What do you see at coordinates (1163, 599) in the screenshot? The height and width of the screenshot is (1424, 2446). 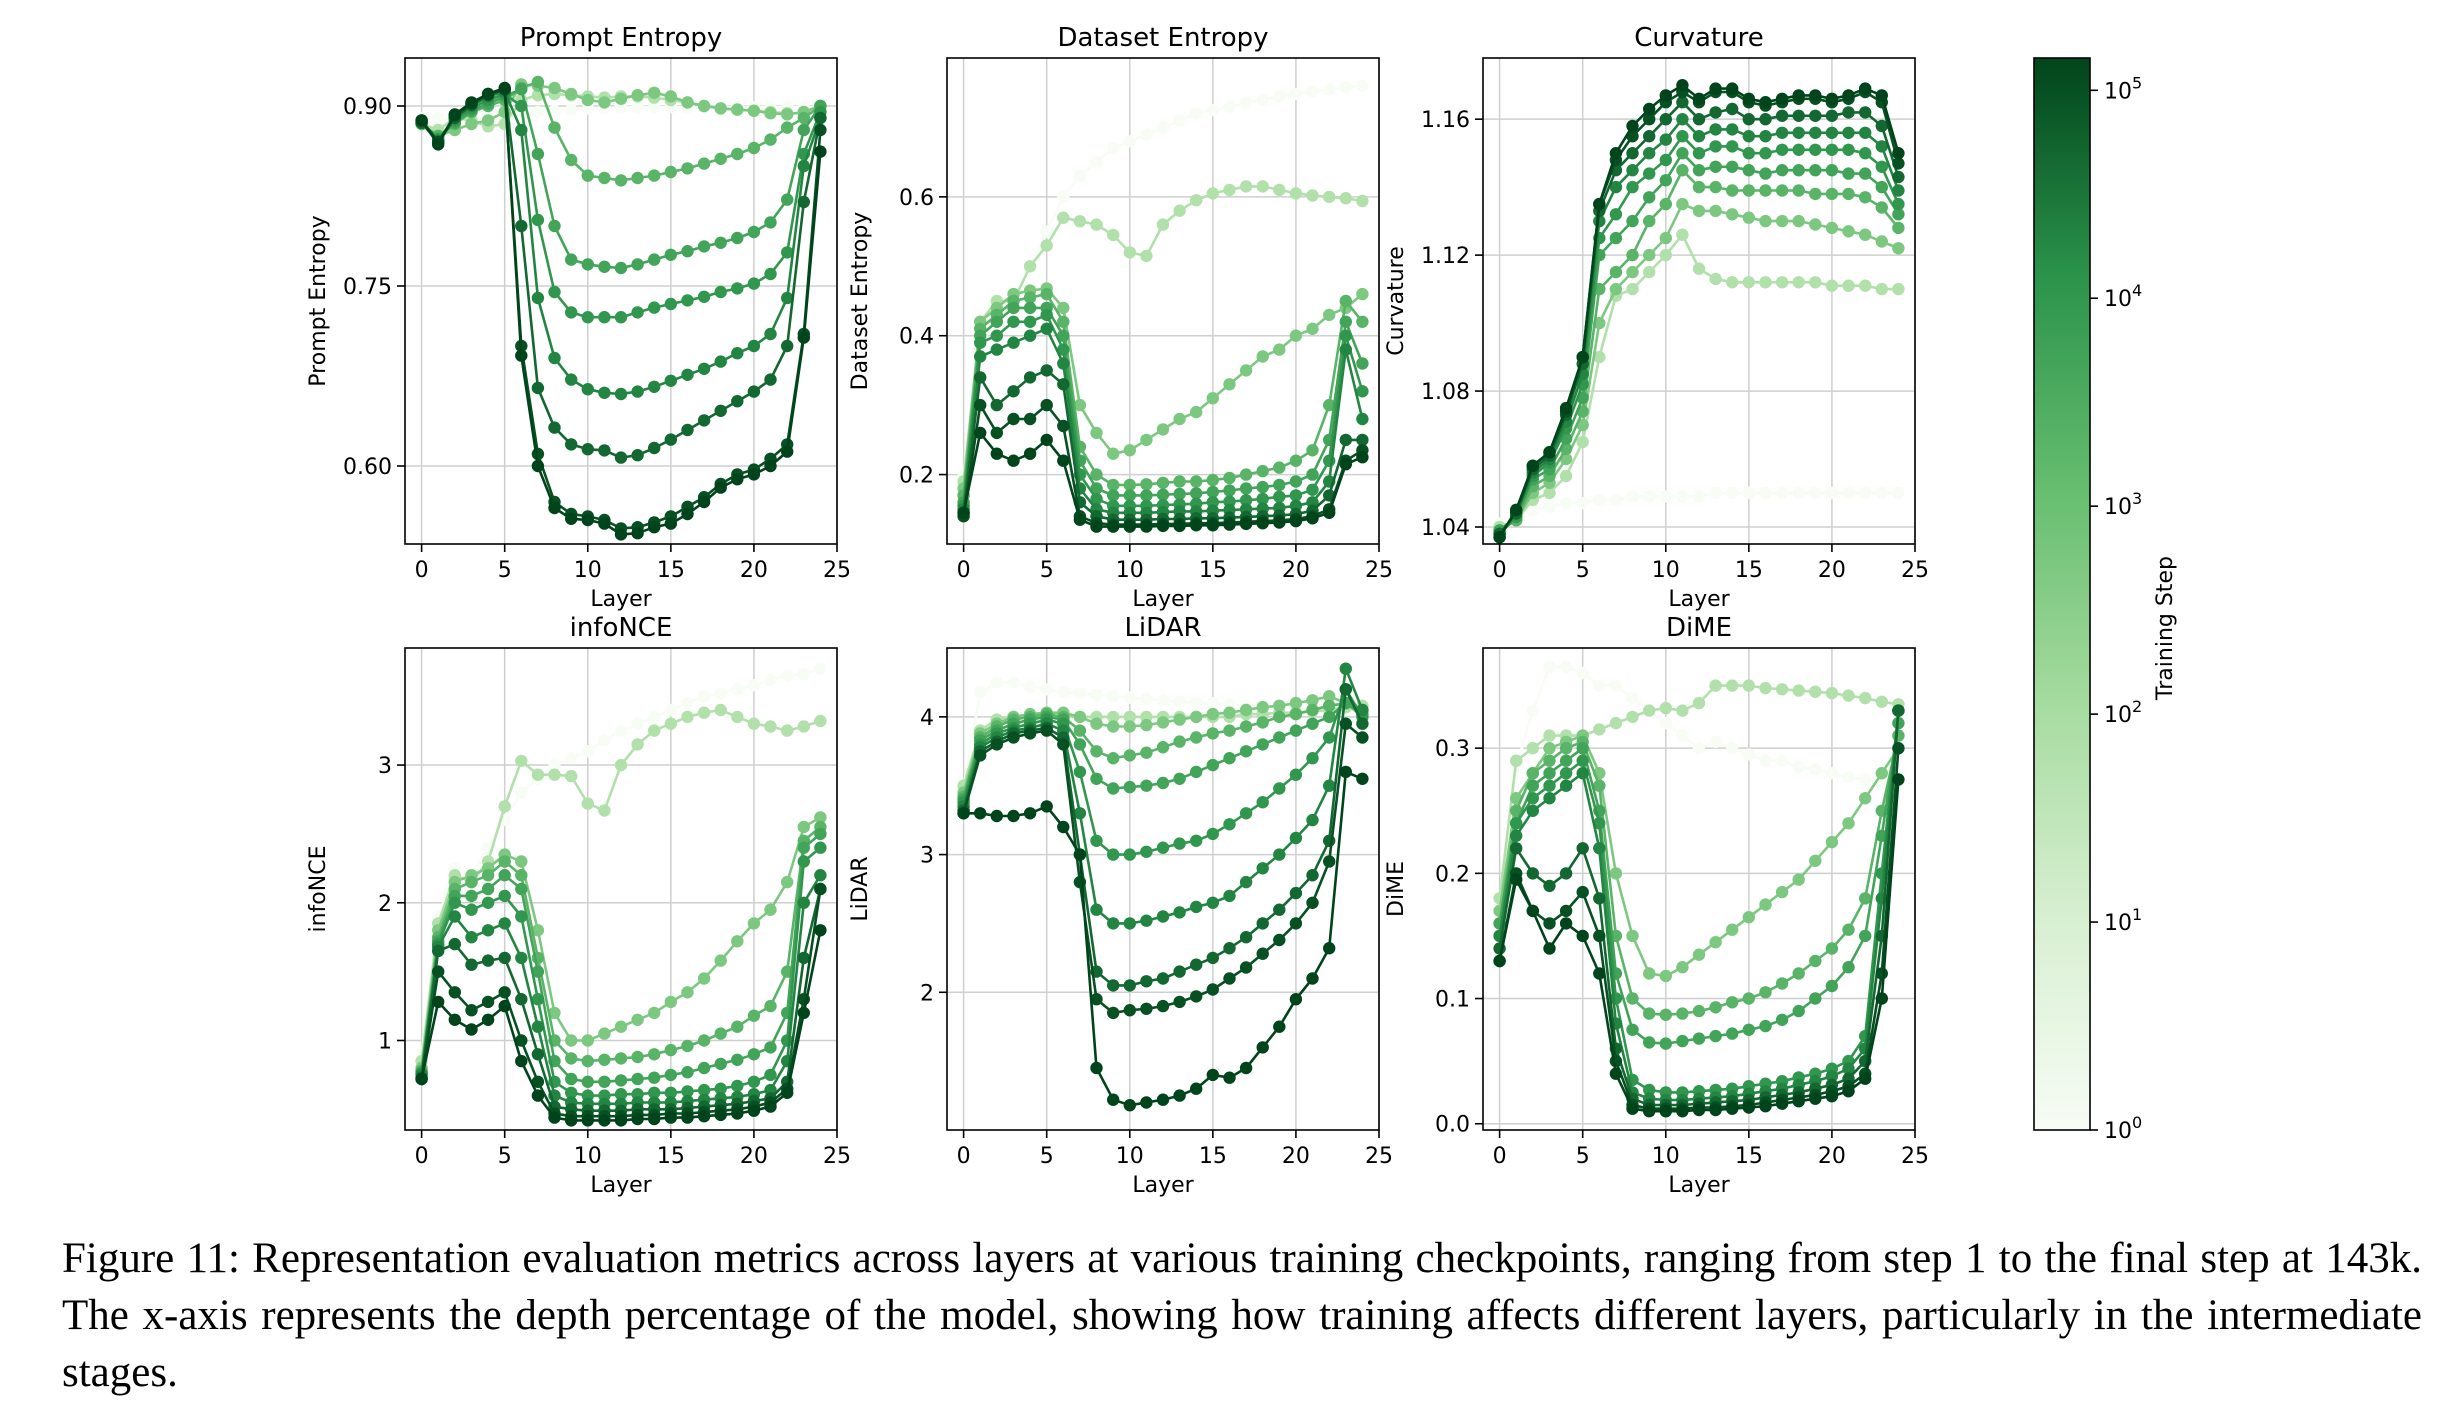 I see `x-axis-label: Layer` at bounding box center [1163, 599].